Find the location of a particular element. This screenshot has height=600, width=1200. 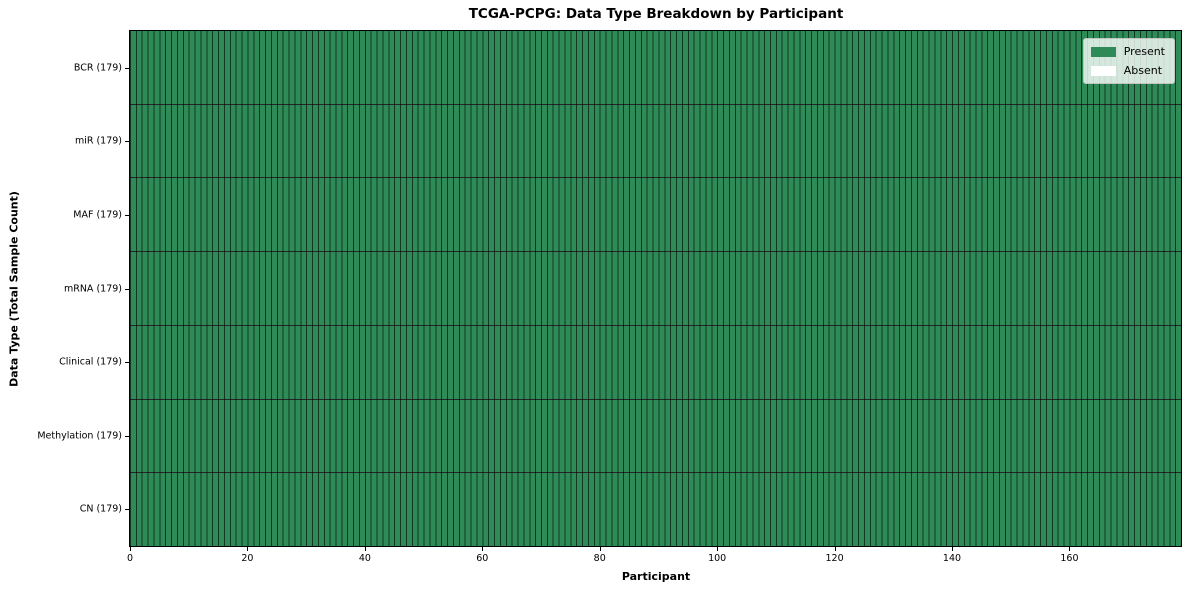

x-tick-label: 60 is located at coordinates (482, 558).